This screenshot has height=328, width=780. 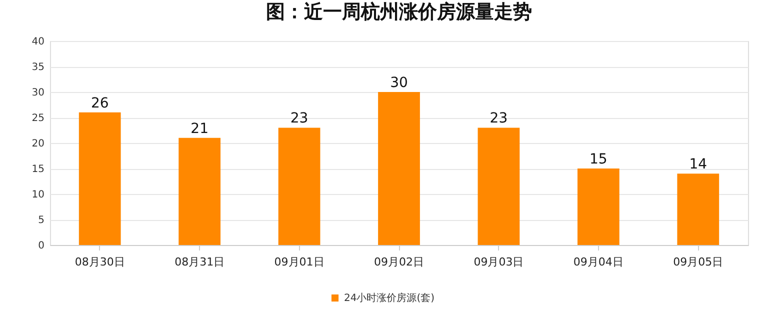 I want to click on y-tick-label: 30, so click(x=38, y=93).